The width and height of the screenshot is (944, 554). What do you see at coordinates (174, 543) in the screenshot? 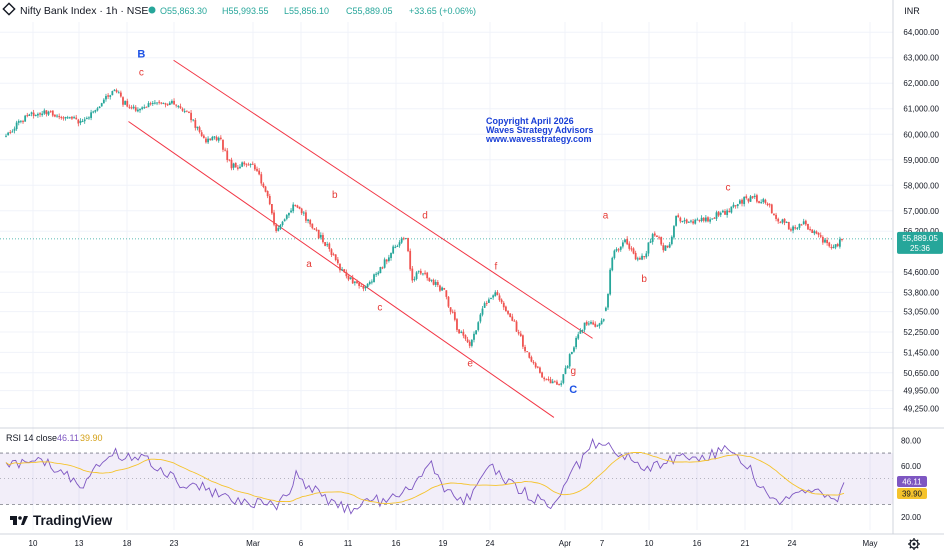
I see `time-tick-label: 23` at bounding box center [174, 543].